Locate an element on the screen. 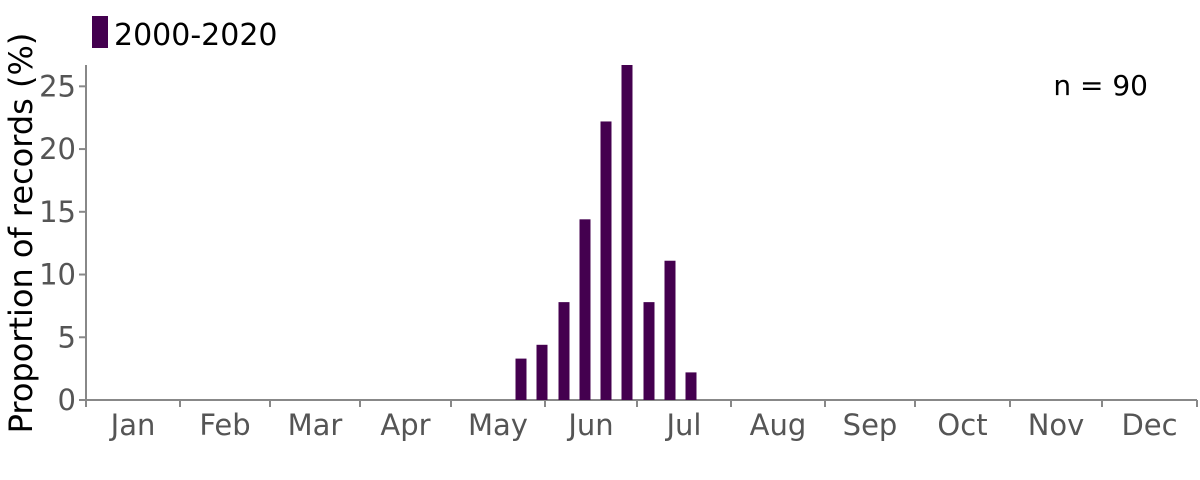  bars is located at coordinates (606, 233).